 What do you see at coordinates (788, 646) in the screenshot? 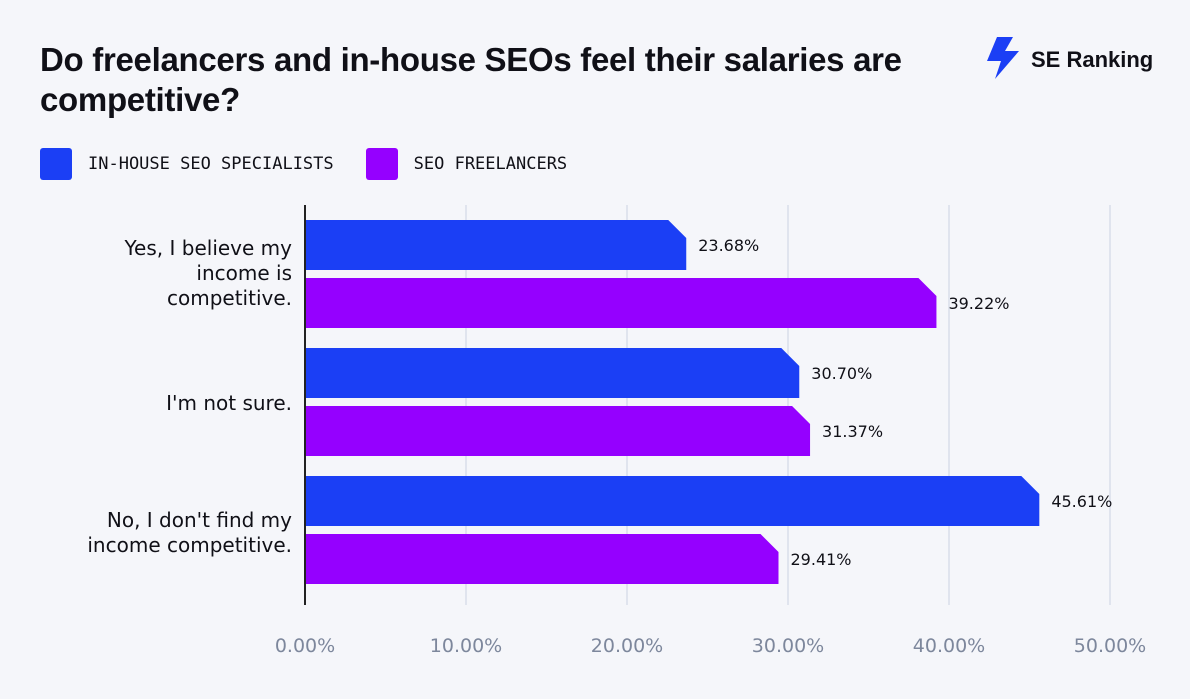
I see `x-tick-label-30: 30.00%` at bounding box center [788, 646].